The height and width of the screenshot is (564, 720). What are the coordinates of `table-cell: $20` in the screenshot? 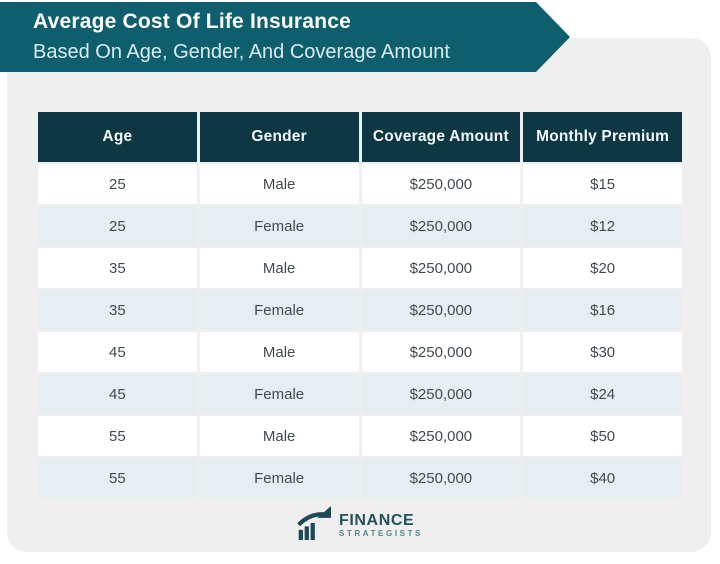 It's located at (602, 268).